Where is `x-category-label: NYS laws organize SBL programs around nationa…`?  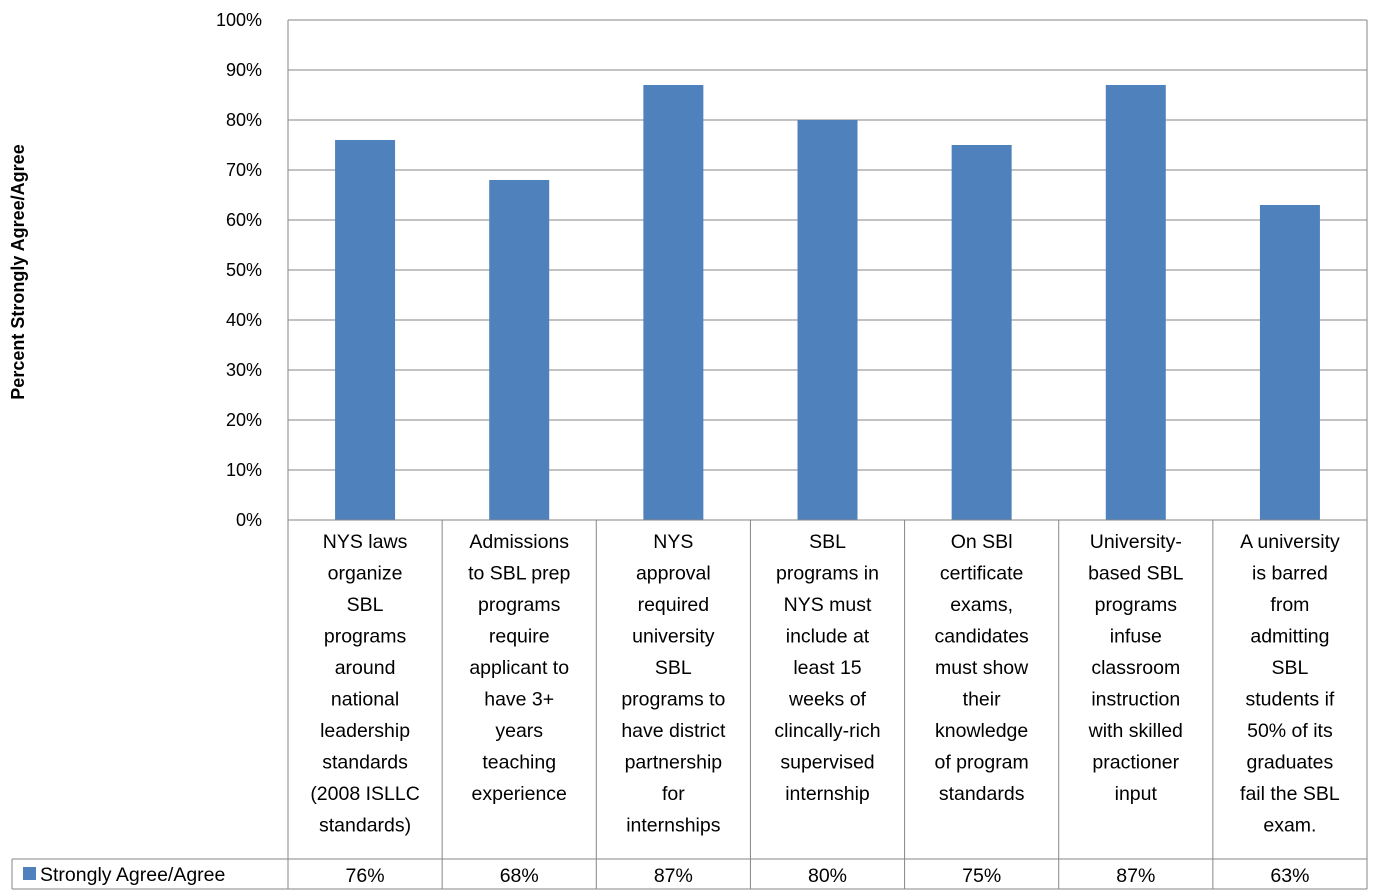
x-category-label: NYS laws organize SBL programs around nationa… is located at coordinates (365, 684).